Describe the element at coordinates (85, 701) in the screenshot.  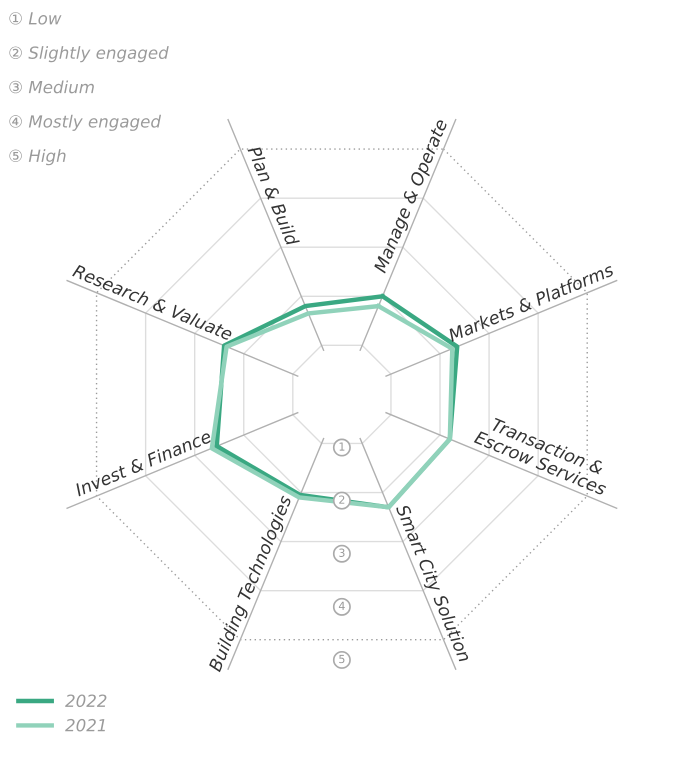
I see `legend-label: 2022` at that location.